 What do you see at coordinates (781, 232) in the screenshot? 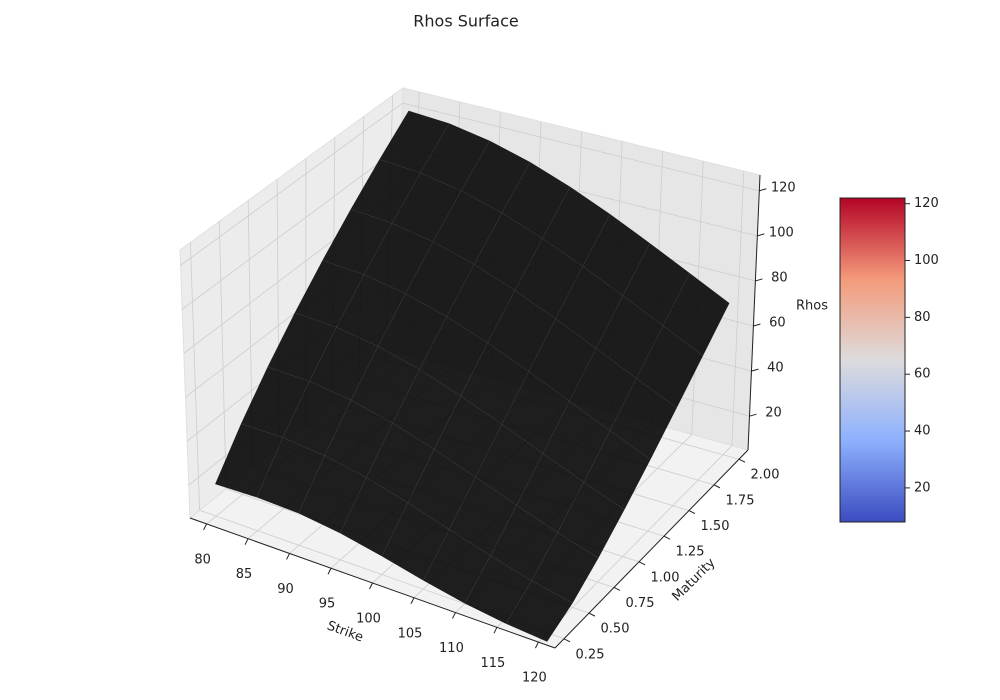
I see `z-tick-label: 100` at bounding box center [781, 232].